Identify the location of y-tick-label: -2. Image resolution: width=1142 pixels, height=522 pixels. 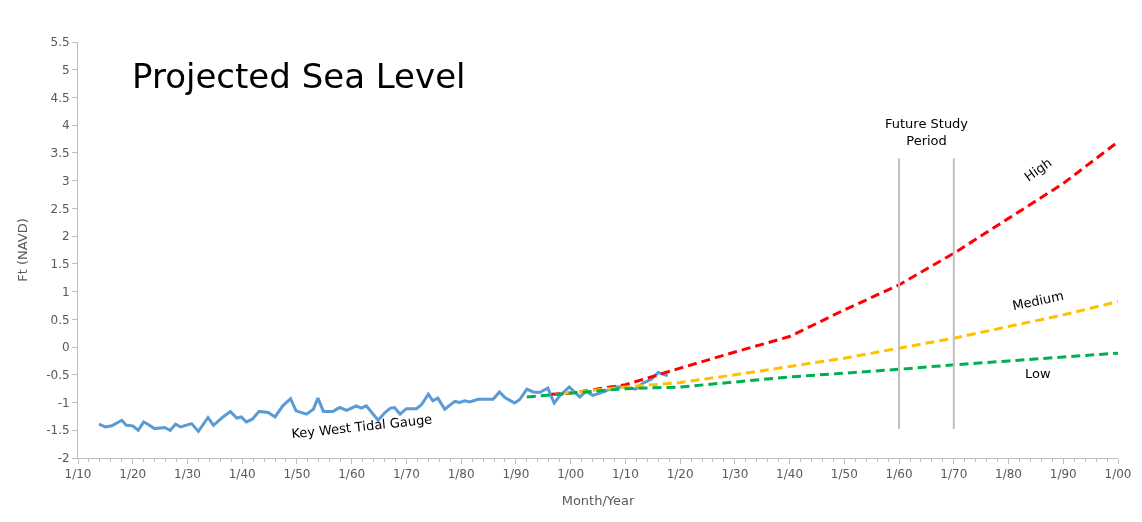
(63, 458).